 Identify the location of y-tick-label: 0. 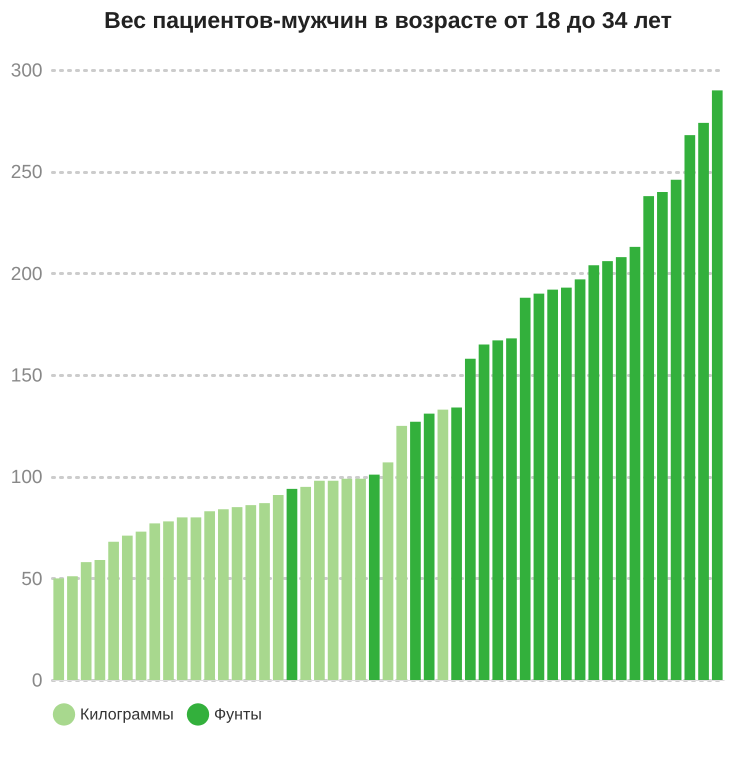
(37, 681).